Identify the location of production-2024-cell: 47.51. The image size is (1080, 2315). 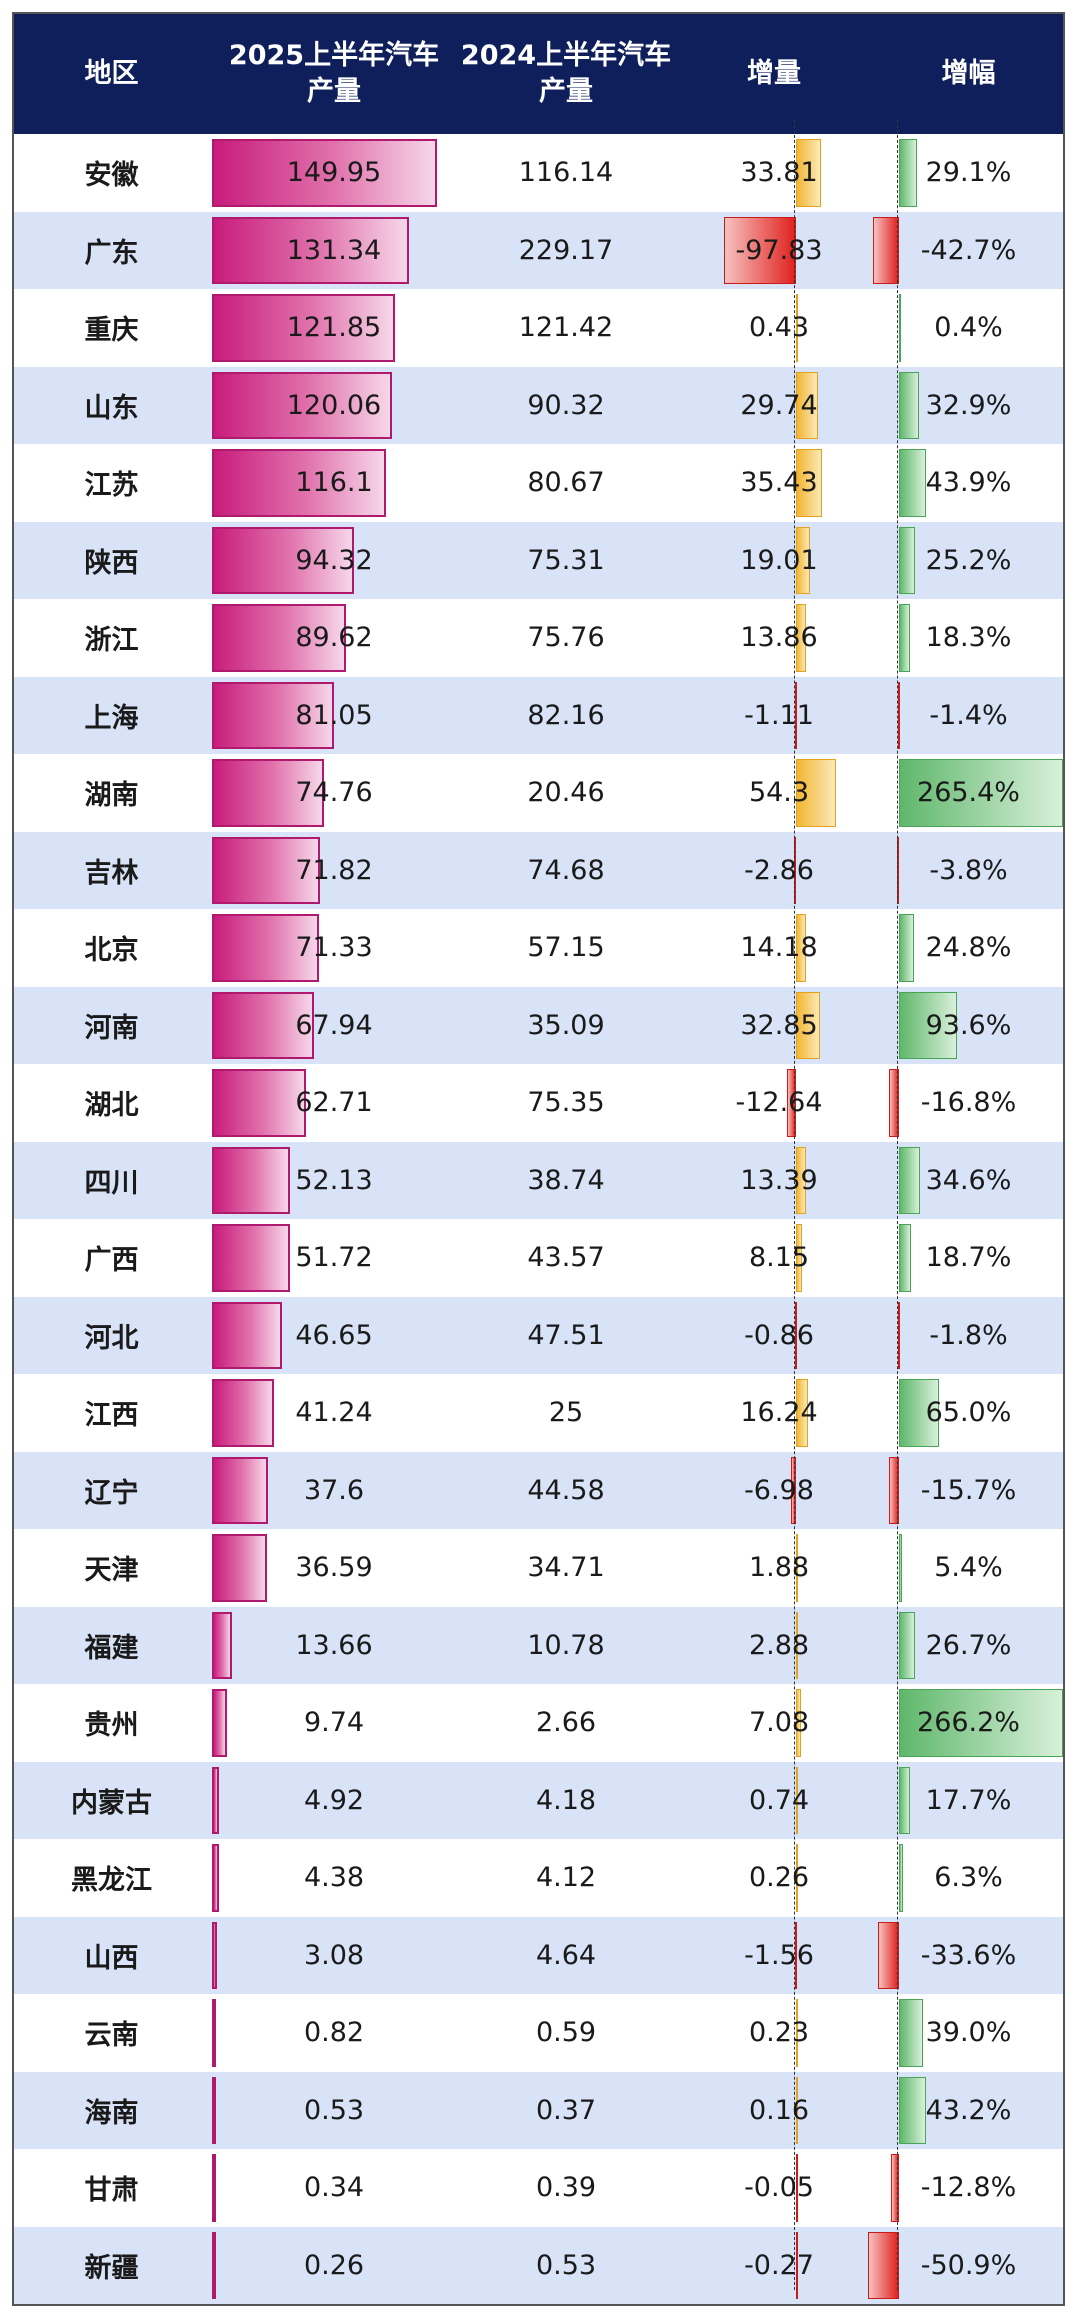
(566, 1336).